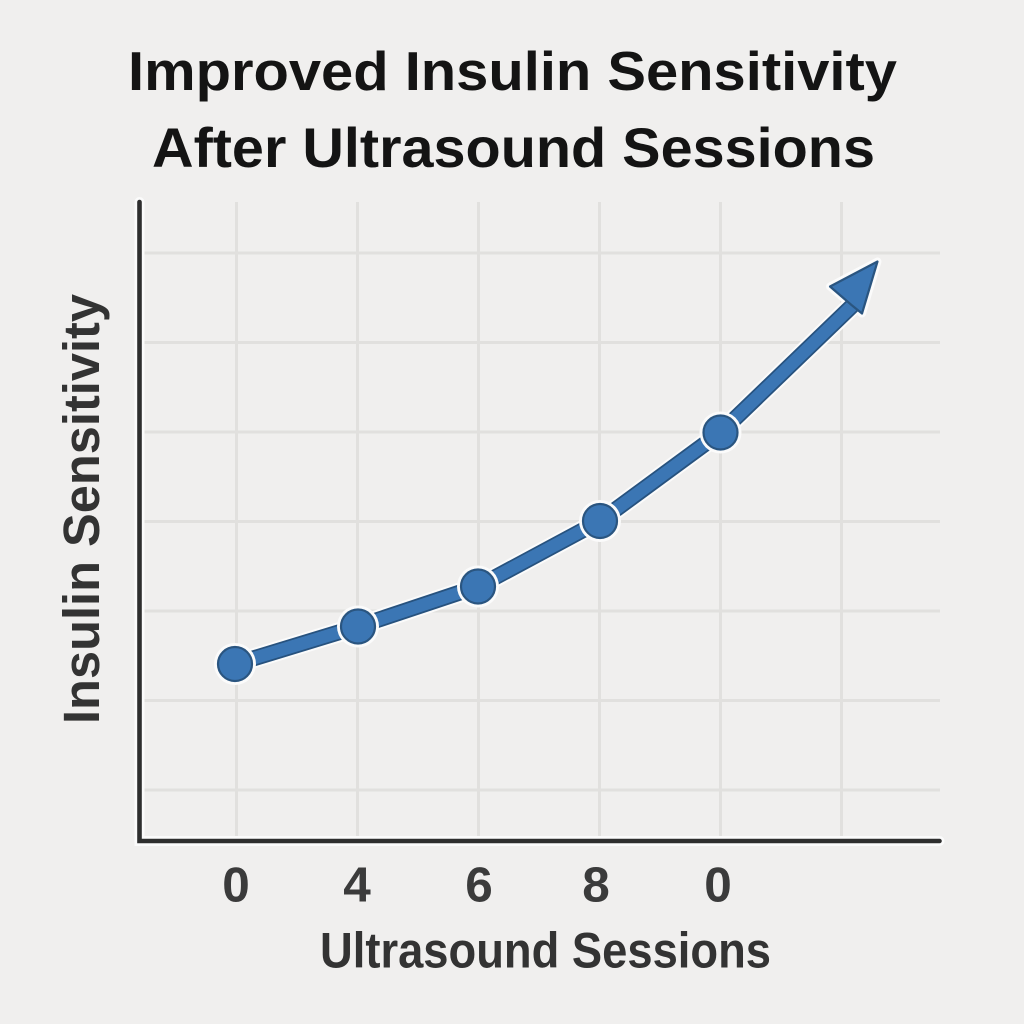 The width and height of the screenshot is (1024, 1024). What do you see at coordinates (81, 508) in the screenshot?
I see `svg-text: Insulin Sensitivity` at bounding box center [81, 508].